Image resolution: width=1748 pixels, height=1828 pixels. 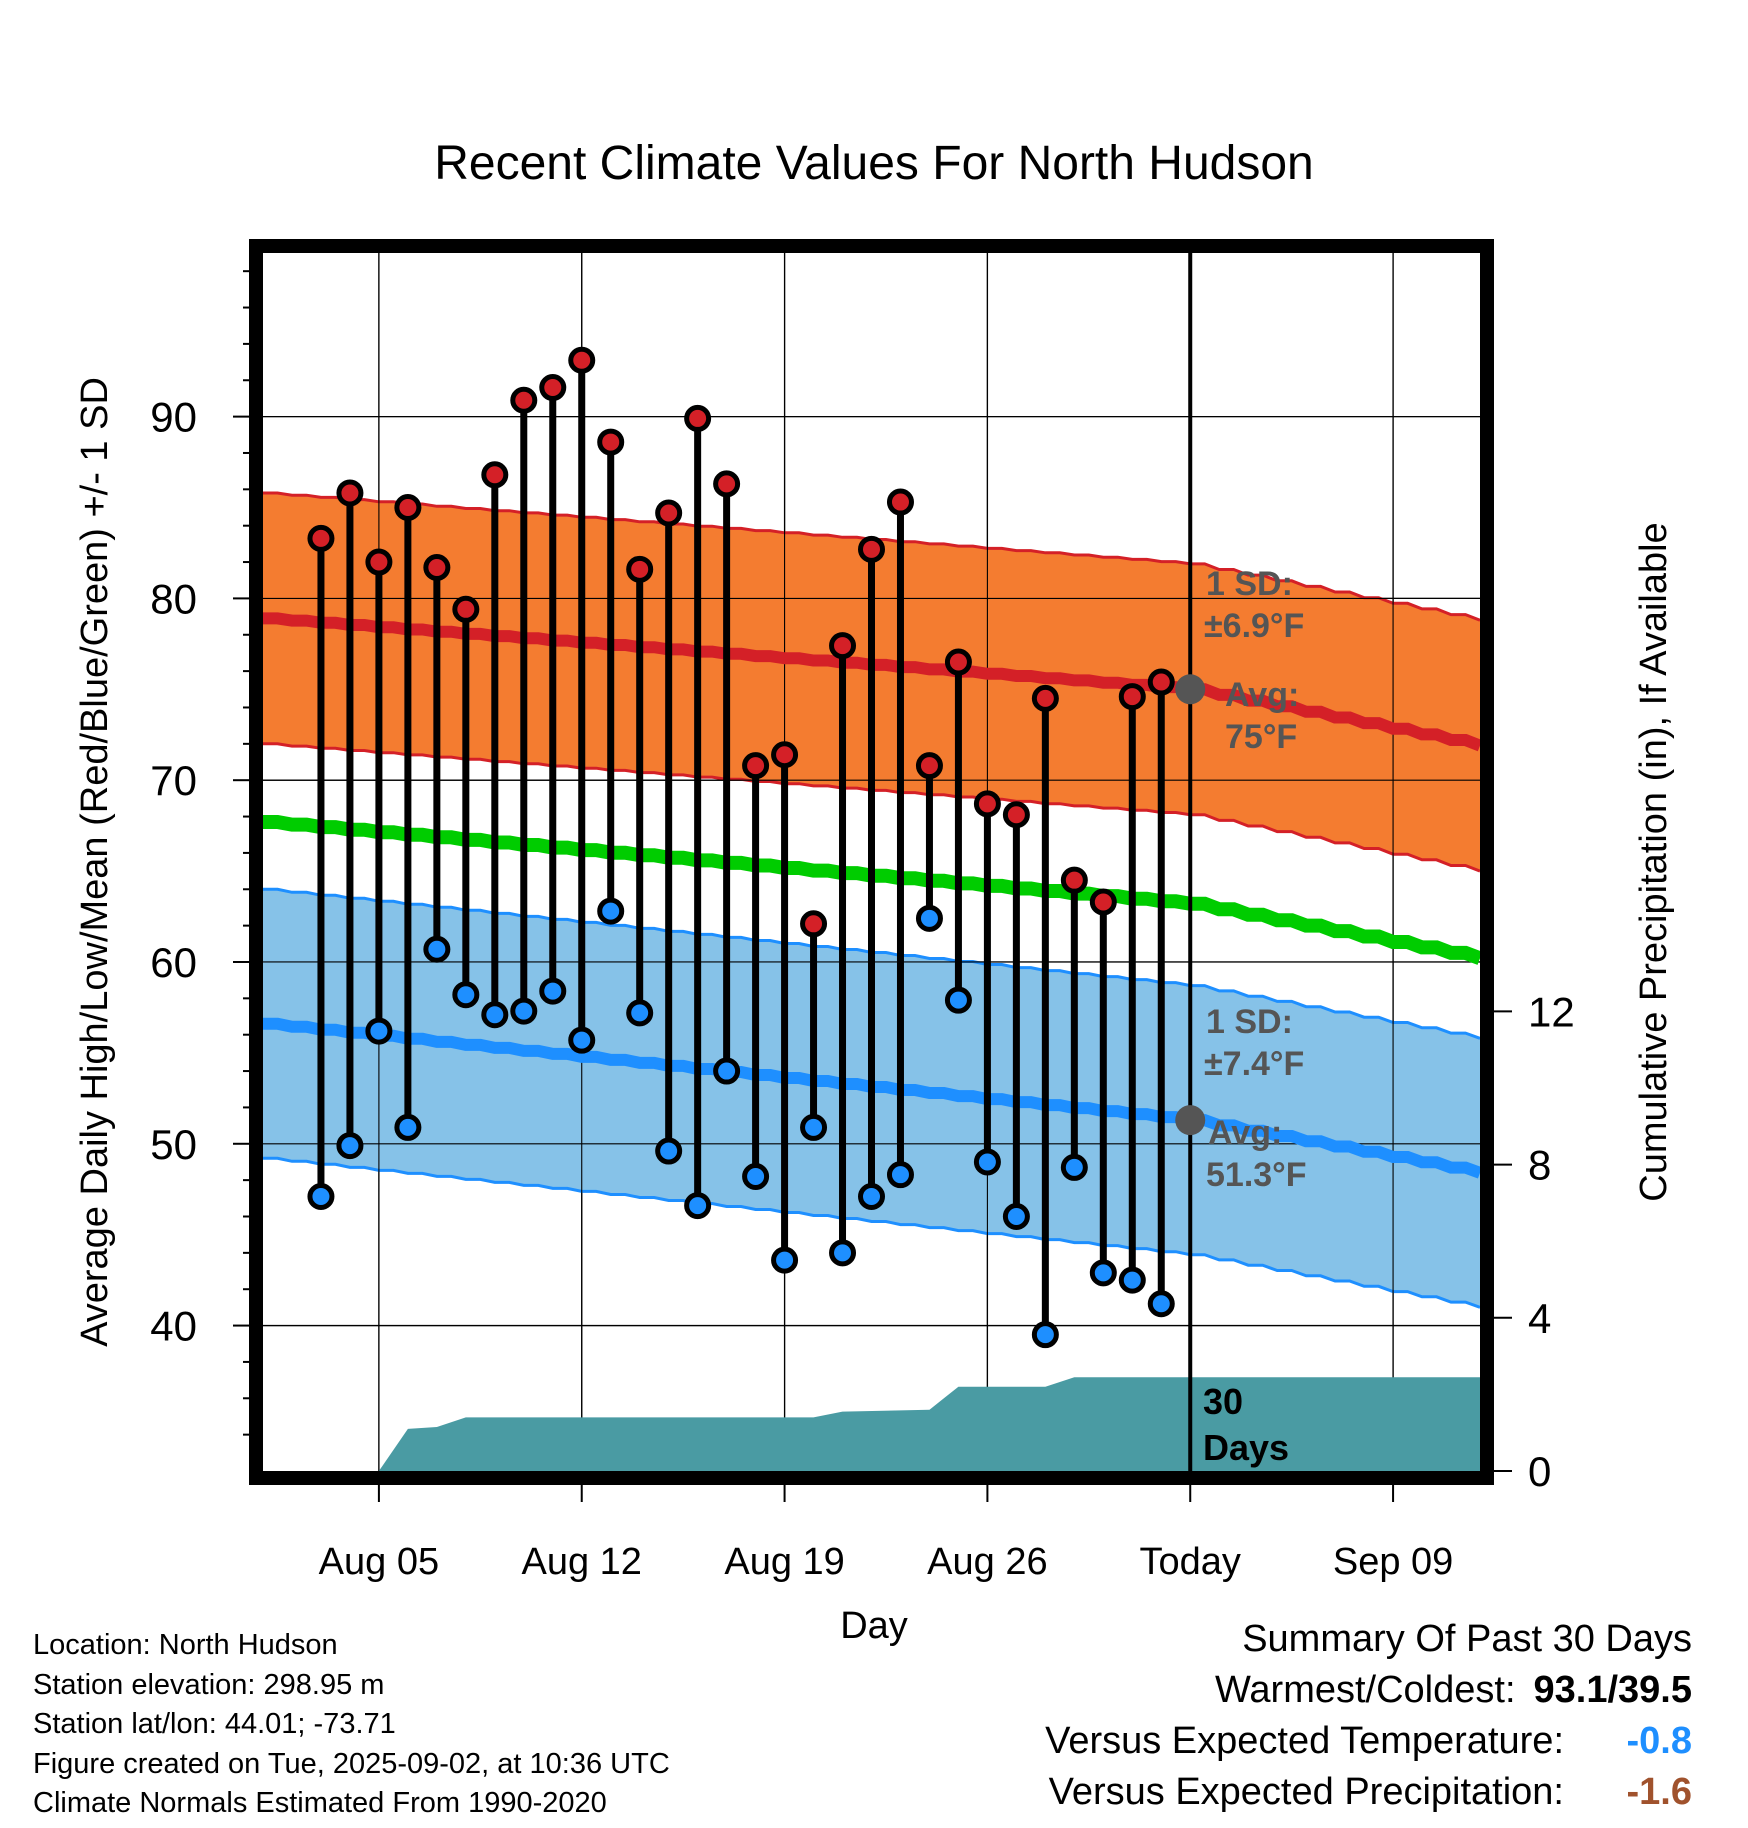 What do you see at coordinates (874, 163) in the screenshot?
I see `chart-title: Recent Climate Values For North Hudson` at bounding box center [874, 163].